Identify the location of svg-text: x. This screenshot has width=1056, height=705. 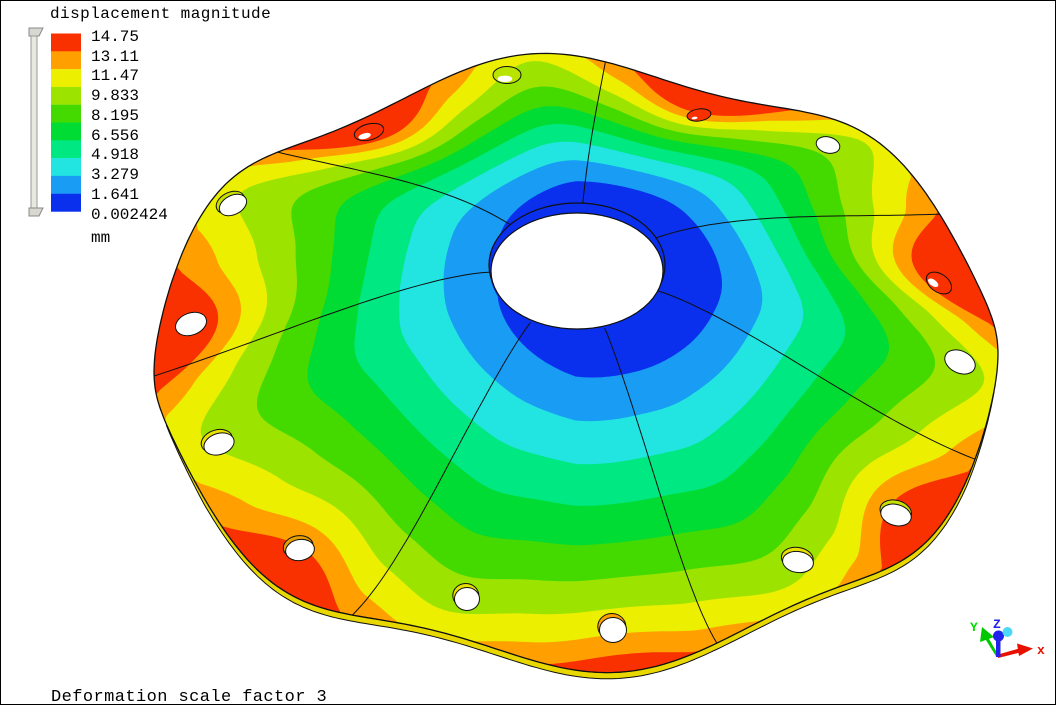
(1041, 650).